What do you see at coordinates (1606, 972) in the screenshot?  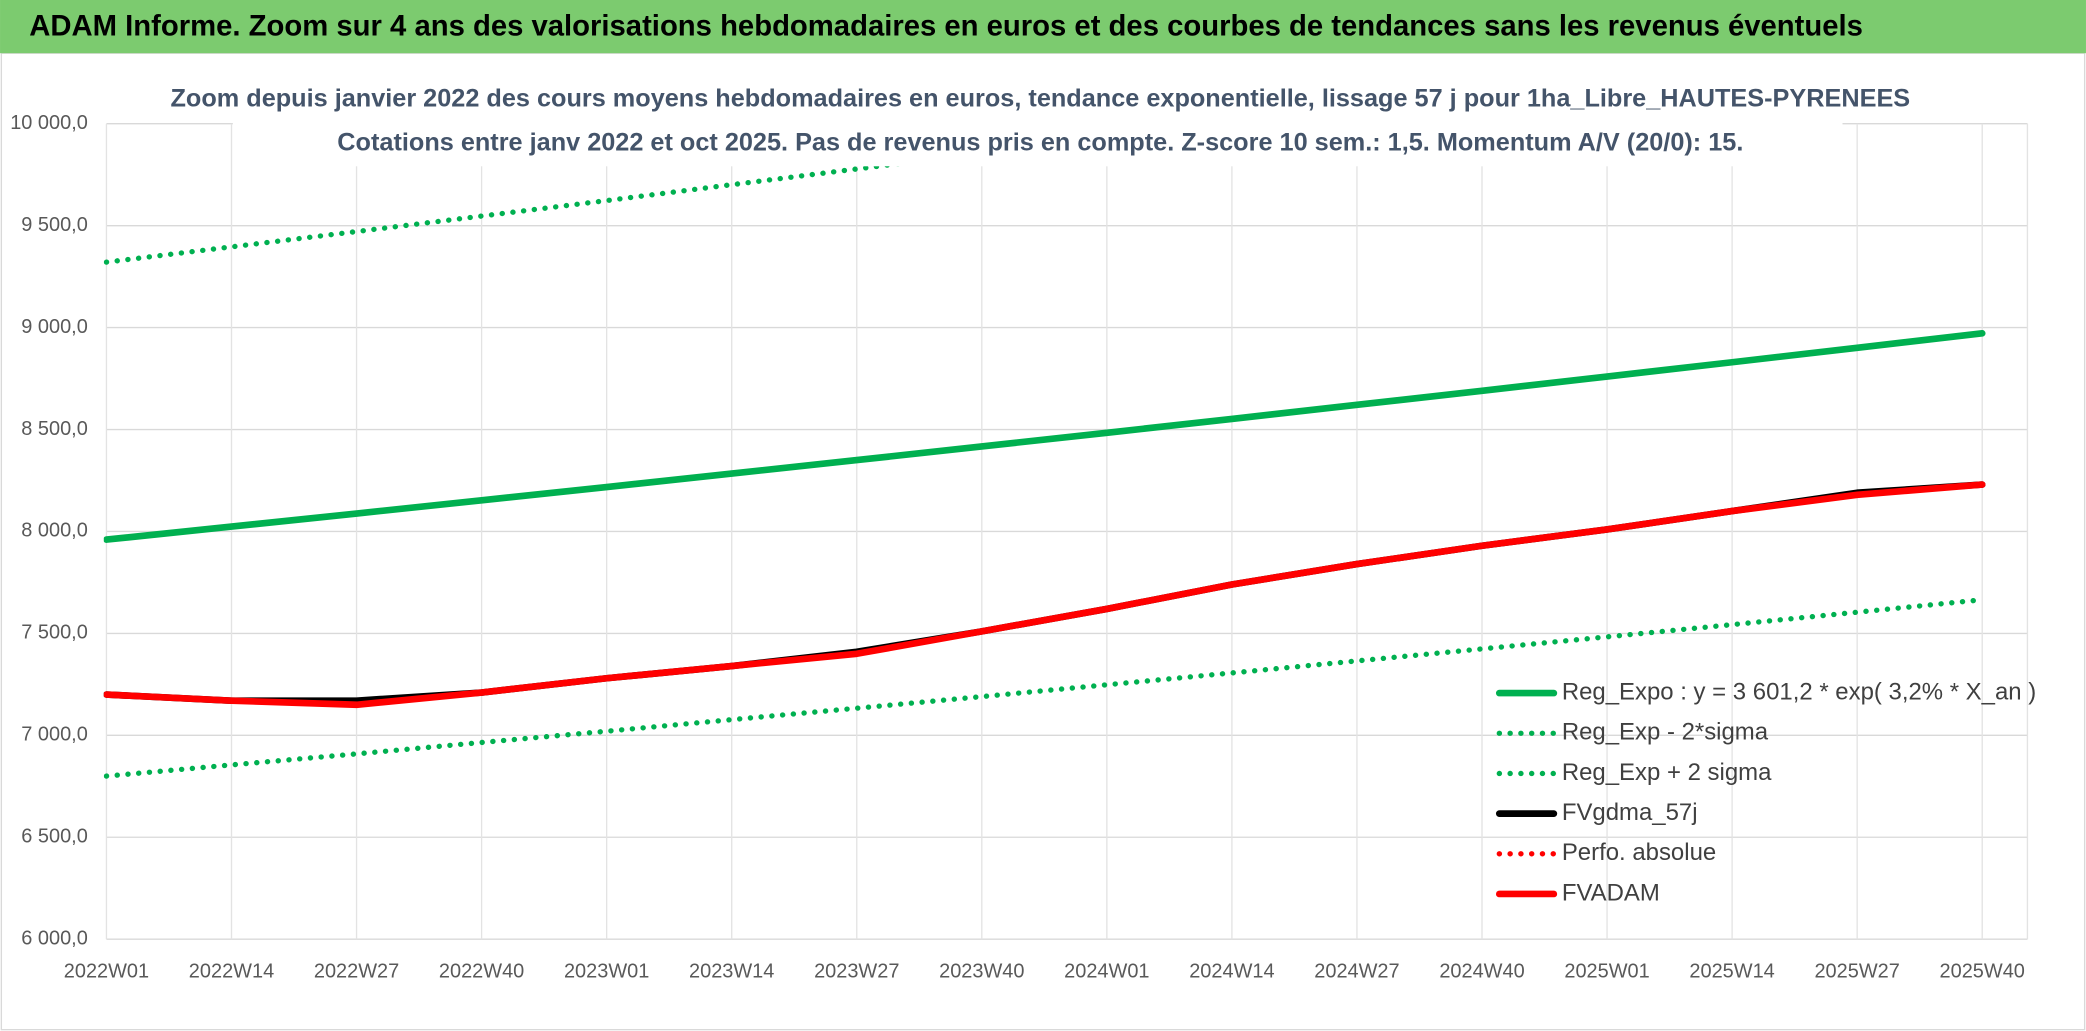 I see `x-tick-label: 2025W01` at bounding box center [1606, 972].